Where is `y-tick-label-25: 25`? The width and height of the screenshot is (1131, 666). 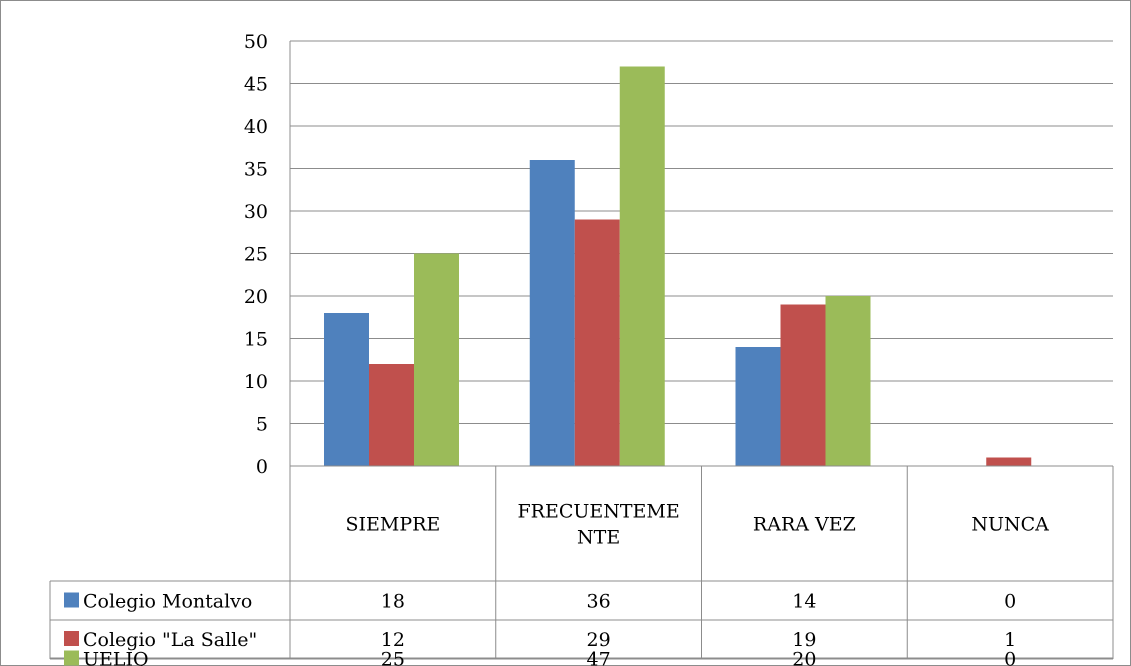 y-tick-label-25: 25 is located at coordinates (256, 255).